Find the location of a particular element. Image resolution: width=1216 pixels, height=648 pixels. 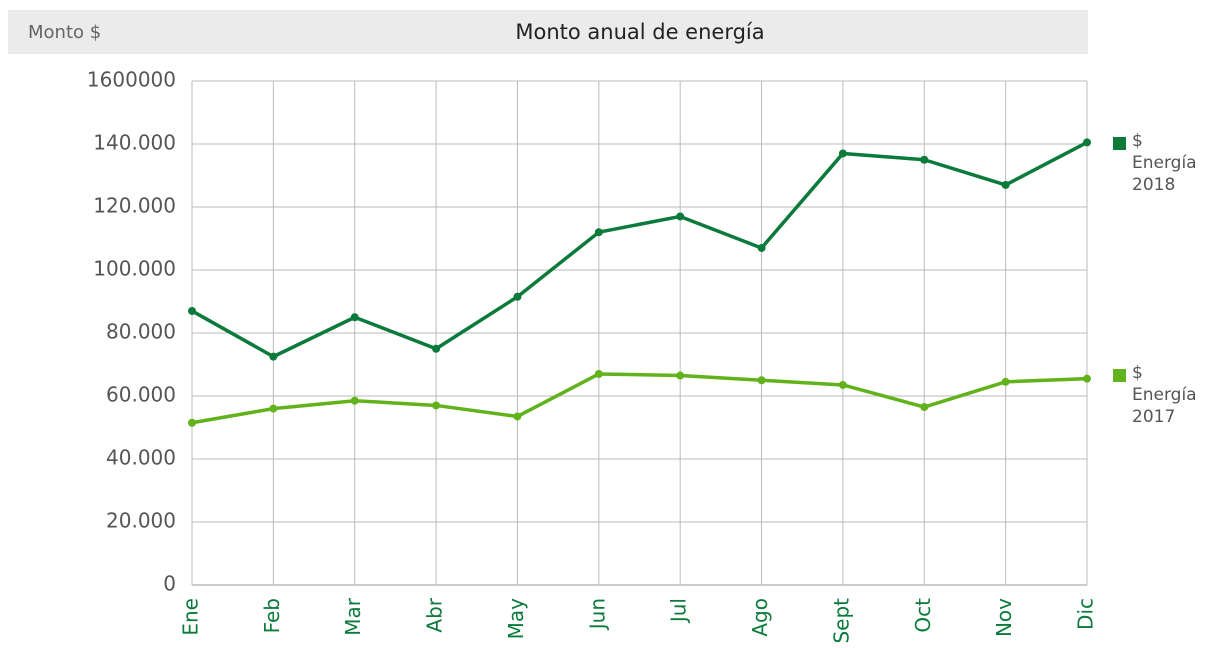

y-axis-label: Monto $ is located at coordinates (64, 32).